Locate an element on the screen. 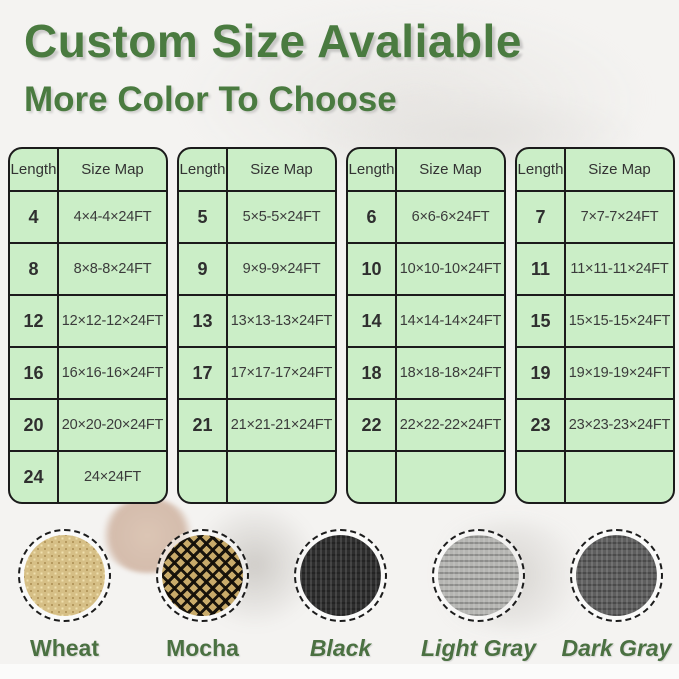 Image resolution: width=679 pixels, height=679 pixels. length-cell: 20 is located at coordinates (34, 424).